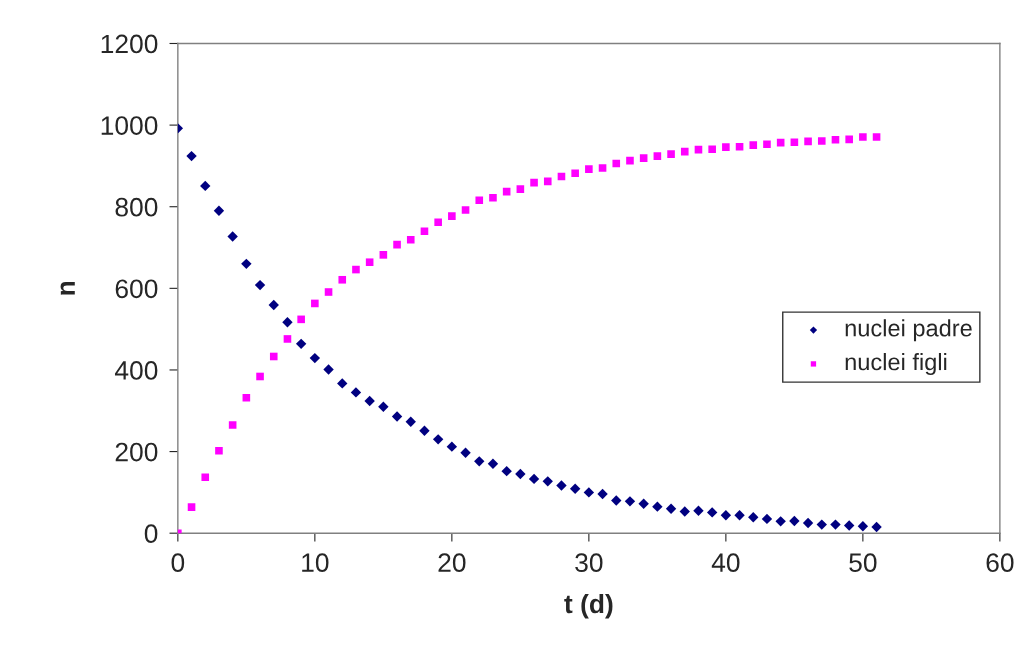 The height and width of the screenshot is (669, 1034). I want to click on y-tick-label: 1000, so click(129, 125).